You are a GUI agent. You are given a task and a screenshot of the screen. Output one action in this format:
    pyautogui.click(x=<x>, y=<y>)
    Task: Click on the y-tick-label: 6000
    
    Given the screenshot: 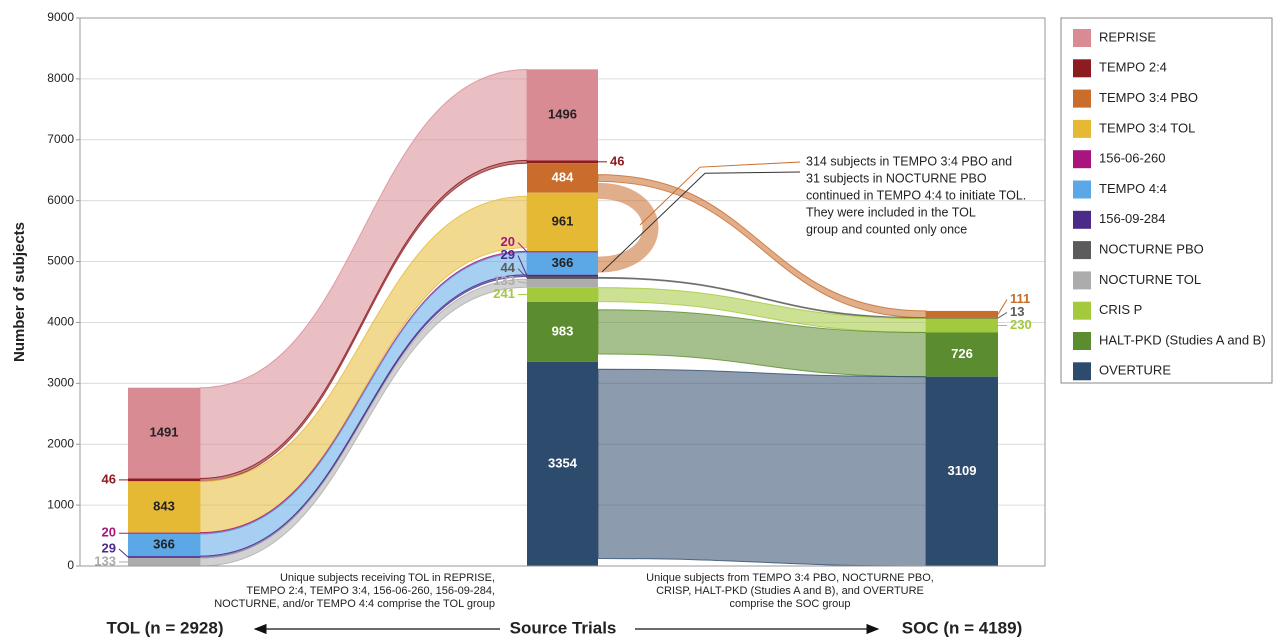 What is the action you would take?
    pyautogui.click(x=60, y=200)
    